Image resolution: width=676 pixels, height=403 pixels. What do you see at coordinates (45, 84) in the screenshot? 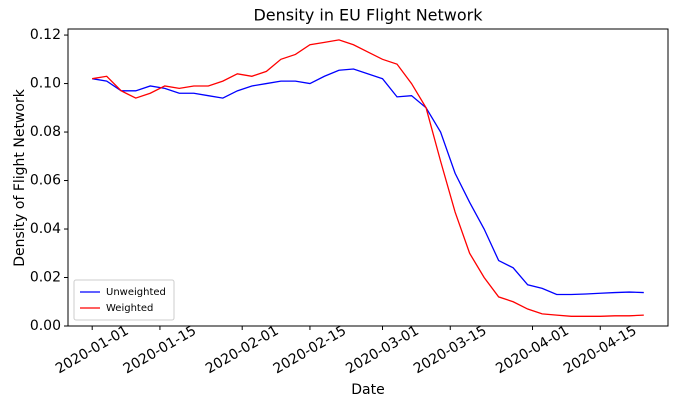
I see `y-tick-label: 0.10` at bounding box center [45, 84].